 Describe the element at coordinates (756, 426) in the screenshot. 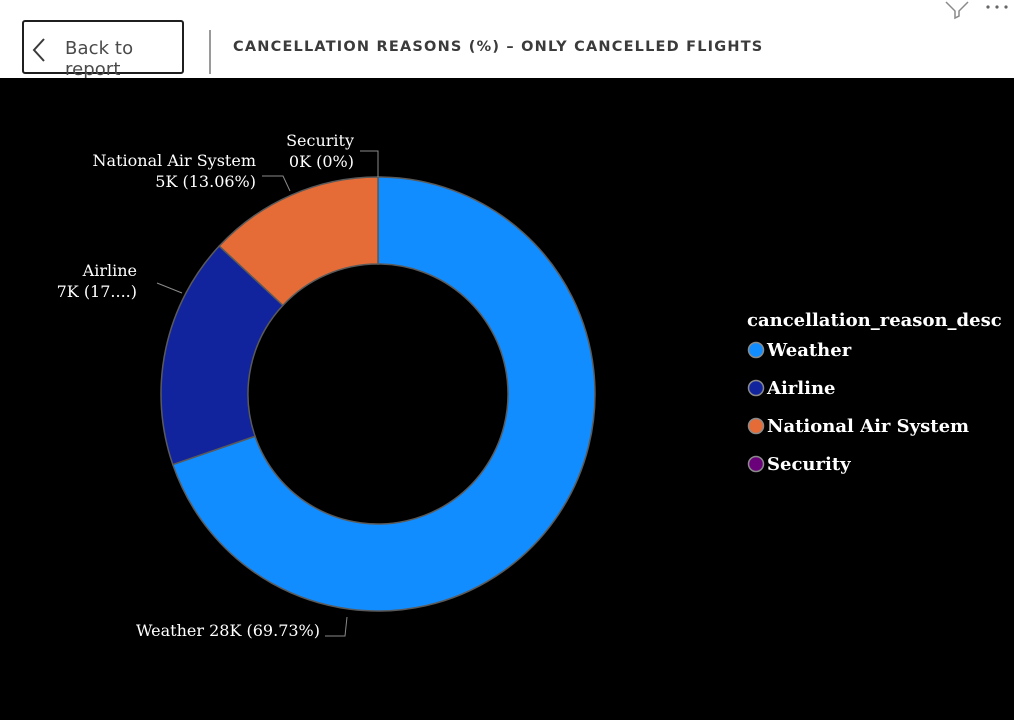

I see `legend-marker-national-air-system` at that location.